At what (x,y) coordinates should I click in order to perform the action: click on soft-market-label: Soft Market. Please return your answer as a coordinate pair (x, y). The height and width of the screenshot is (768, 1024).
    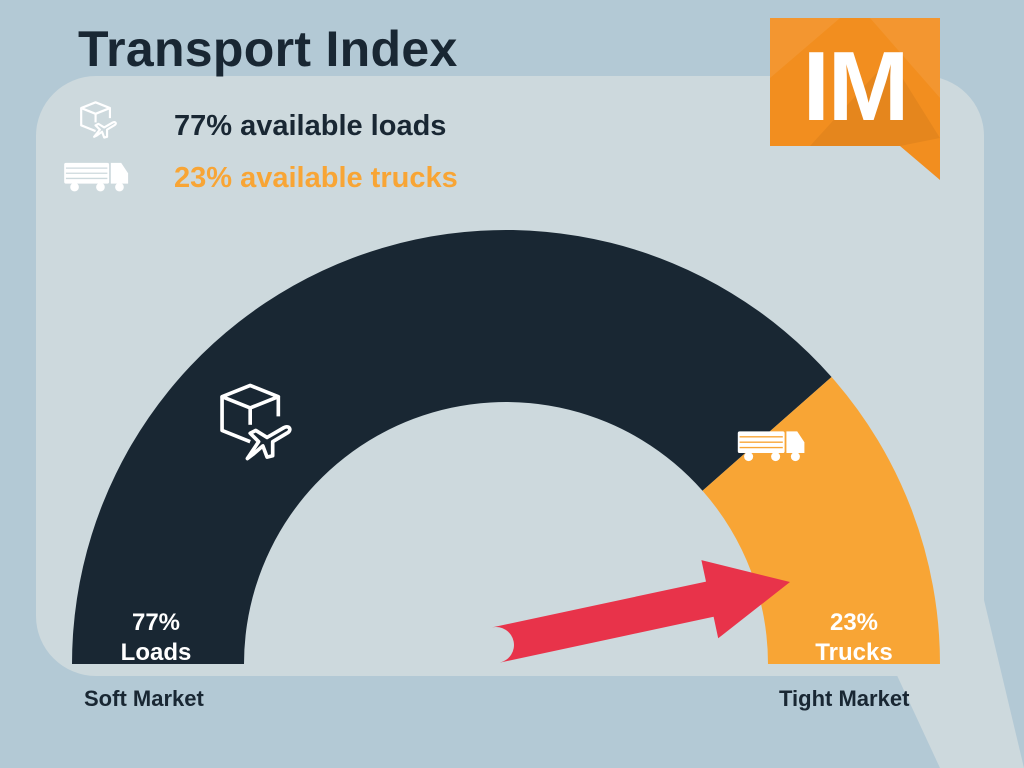
    Looking at the image, I should click on (144, 698).